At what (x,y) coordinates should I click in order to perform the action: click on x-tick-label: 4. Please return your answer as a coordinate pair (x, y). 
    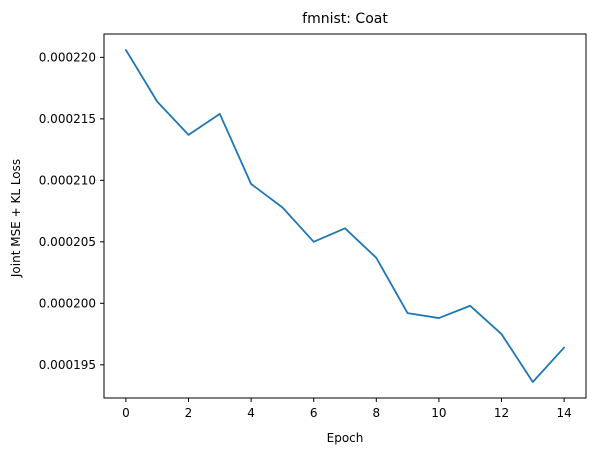
    Looking at the image, I should click on (251, 413).